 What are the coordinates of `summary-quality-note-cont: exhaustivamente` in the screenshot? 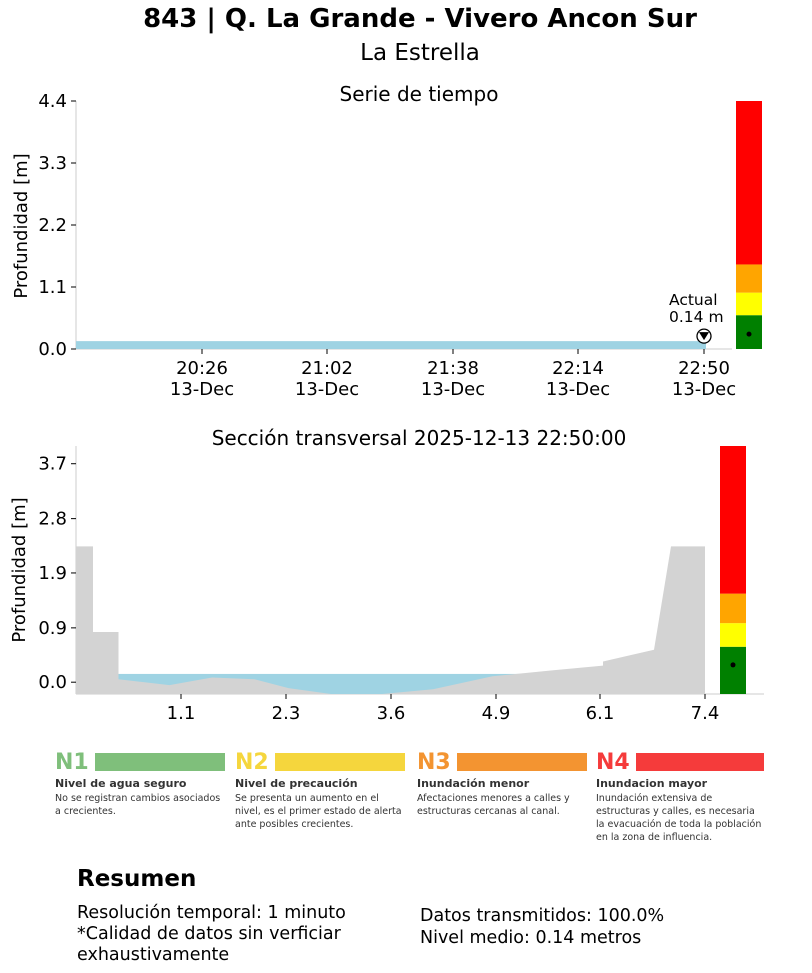 It's located at (153, 955).